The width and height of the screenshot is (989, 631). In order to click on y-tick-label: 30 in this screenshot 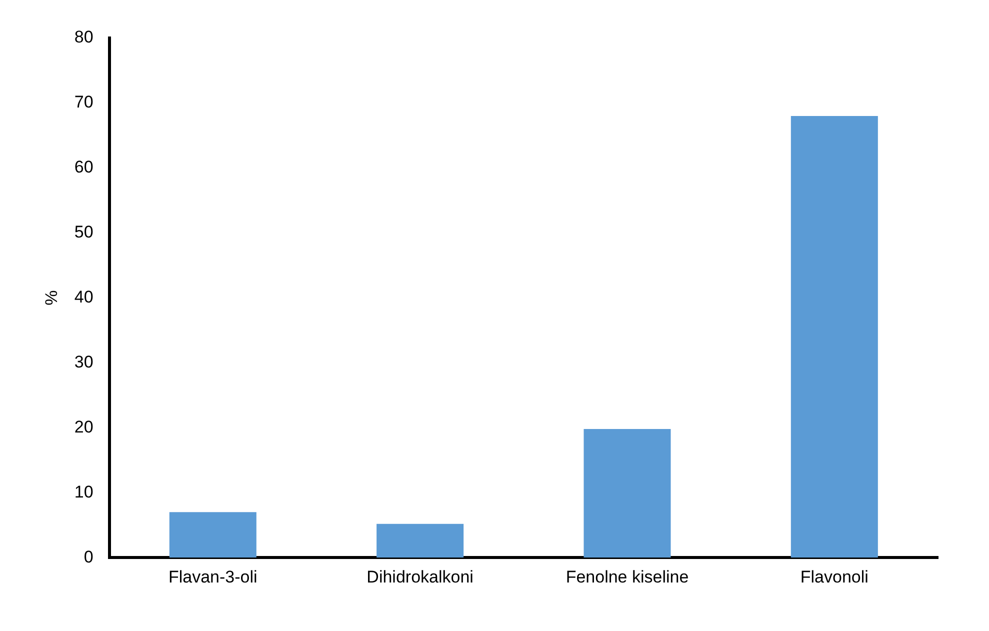, I will do `click(84, 362)`.